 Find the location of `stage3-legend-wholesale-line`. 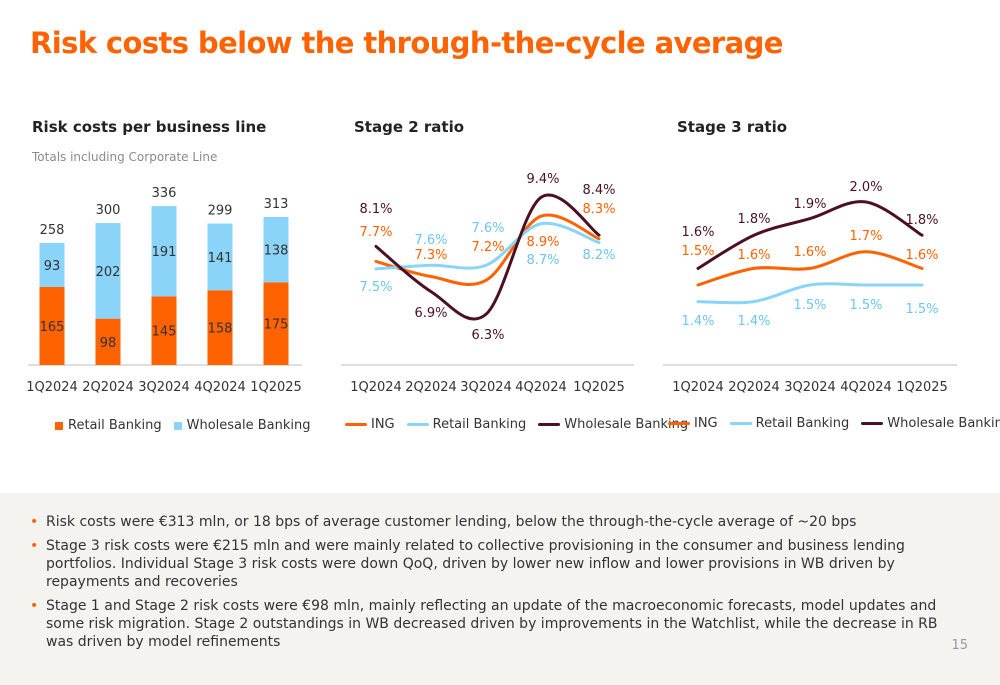

stage3-legend-wholesale-line is located at coordinates (872, 423).